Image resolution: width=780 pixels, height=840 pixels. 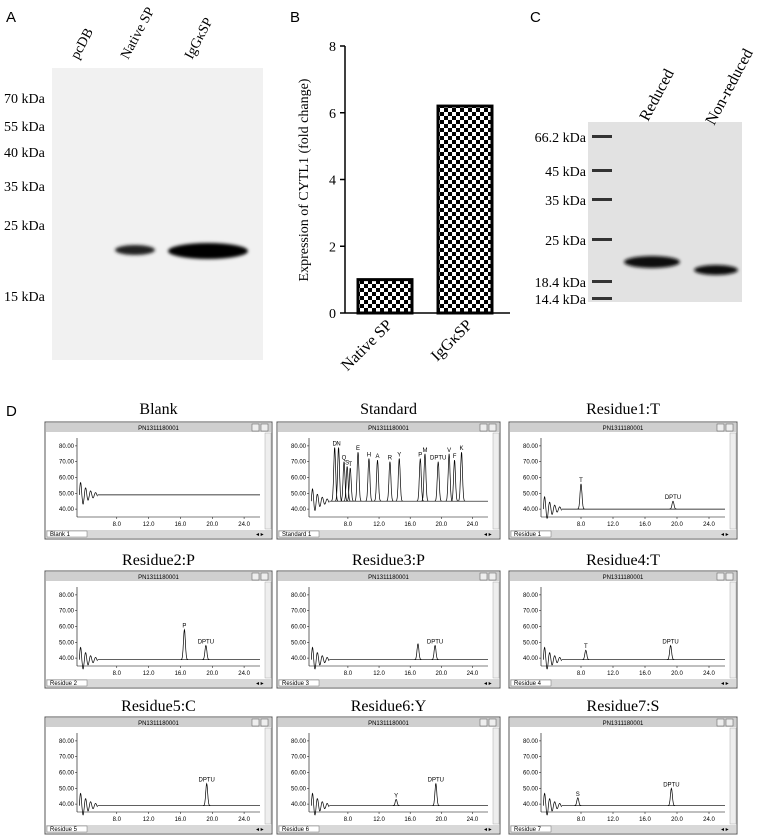 What do you see at coordinates (344, 459) in the screenshot?
I see `peak-label: Q` at bounding box center [344, 459].